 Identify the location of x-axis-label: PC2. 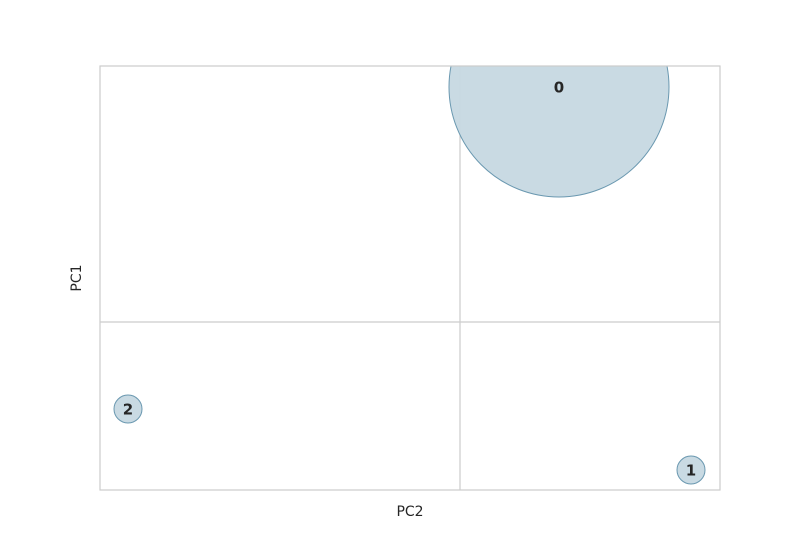
(409, 512).